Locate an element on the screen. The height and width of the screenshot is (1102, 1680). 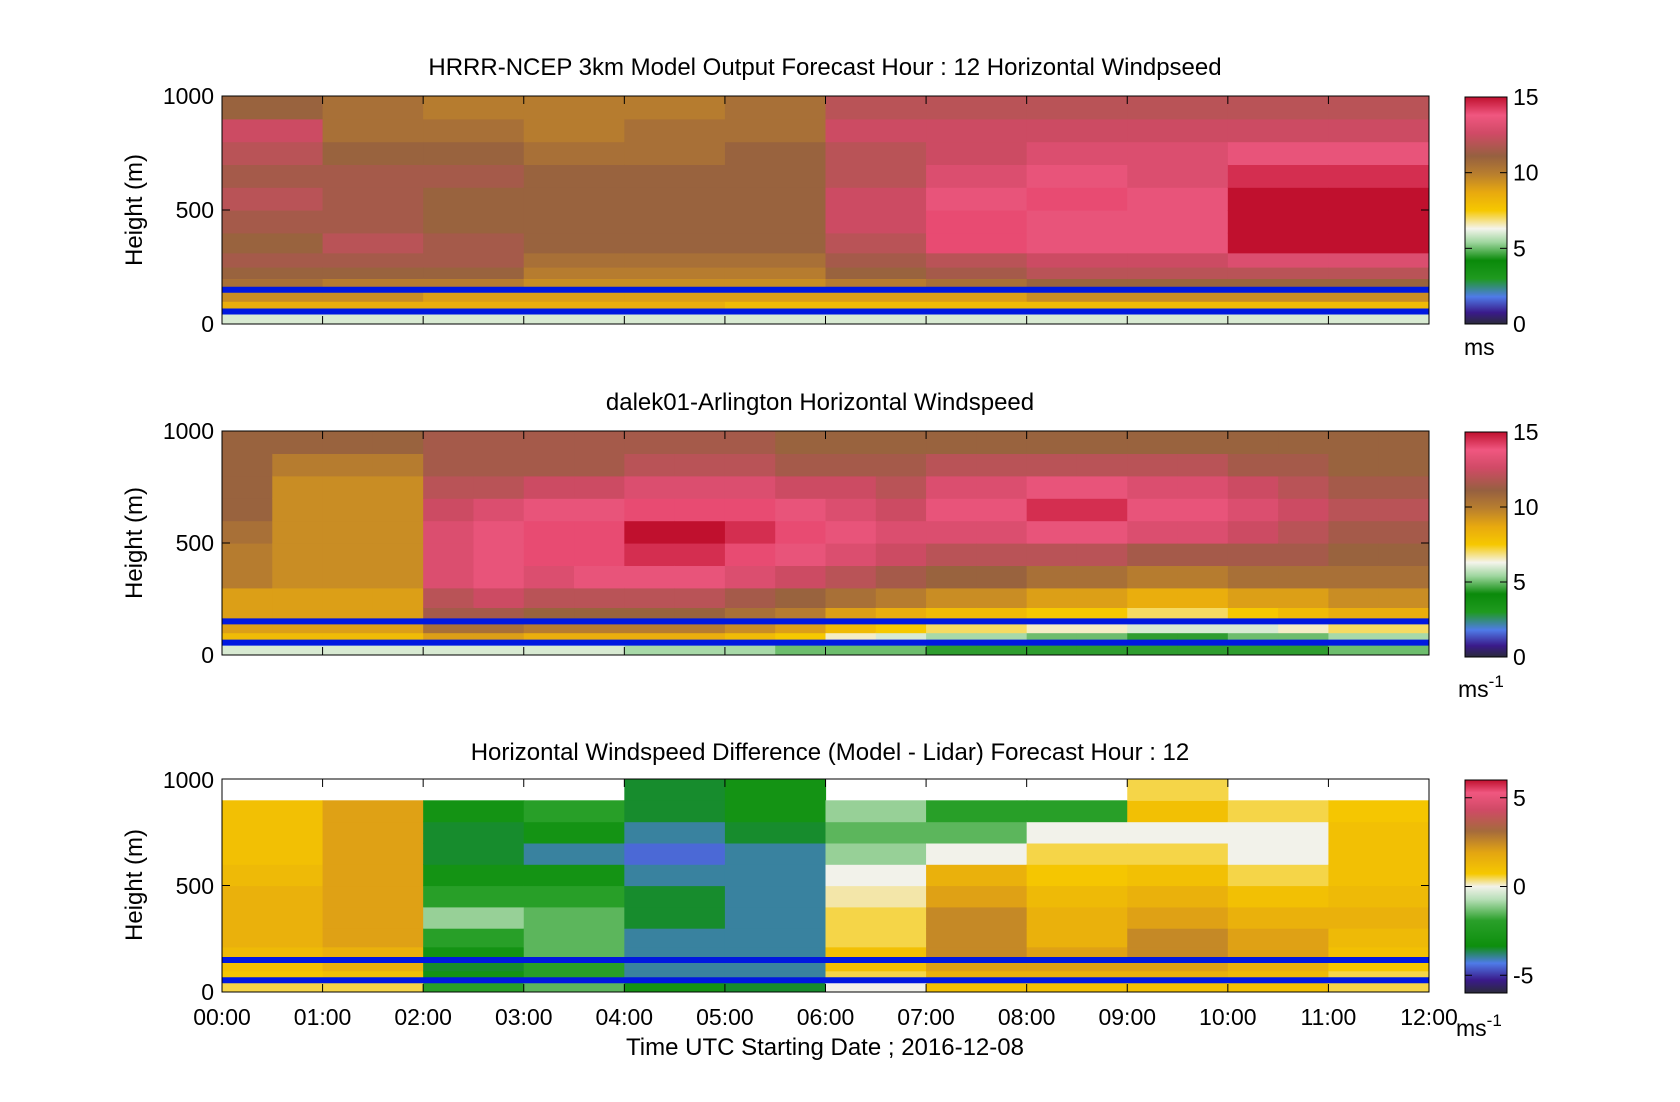
y-axis-label: Height (m) is located at coordinates (134, 543).